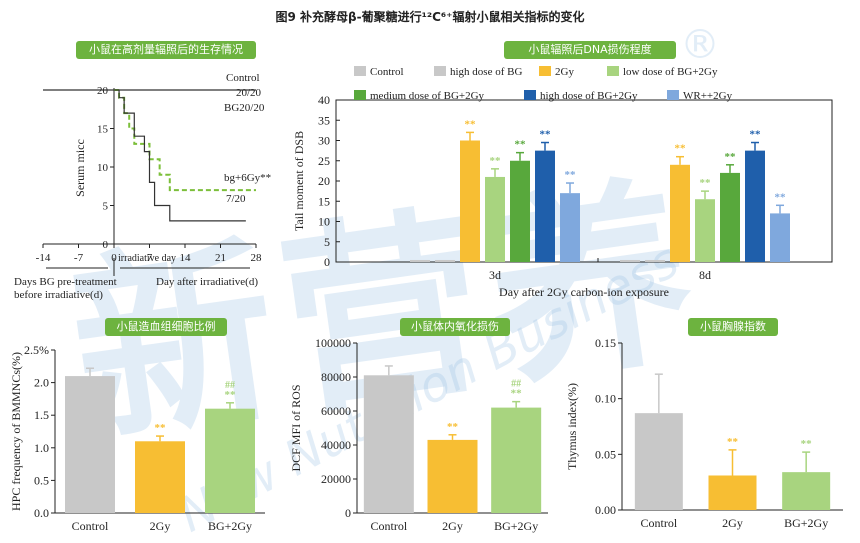  What do you see at coordinates (160, 526) in the screenshot?
I see `hpc-x-category-label: 2Gy` at bounding box center [160, 526].